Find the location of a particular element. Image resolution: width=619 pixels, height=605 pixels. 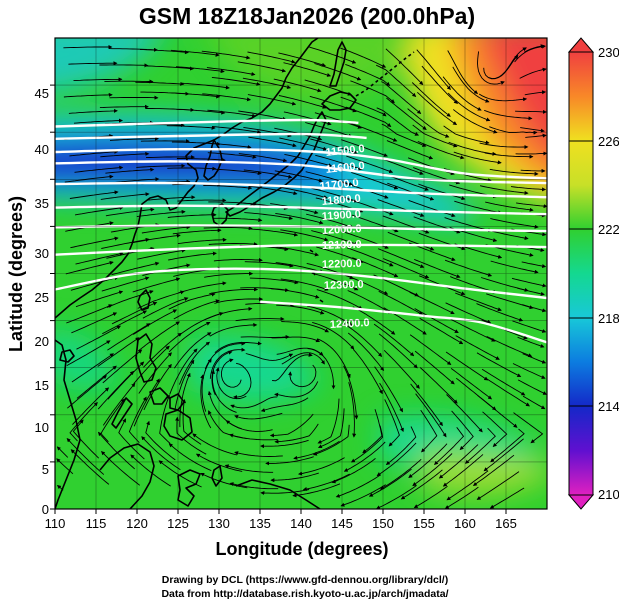

colorbar-label-222: 222 is located at coordinates (608, 229).